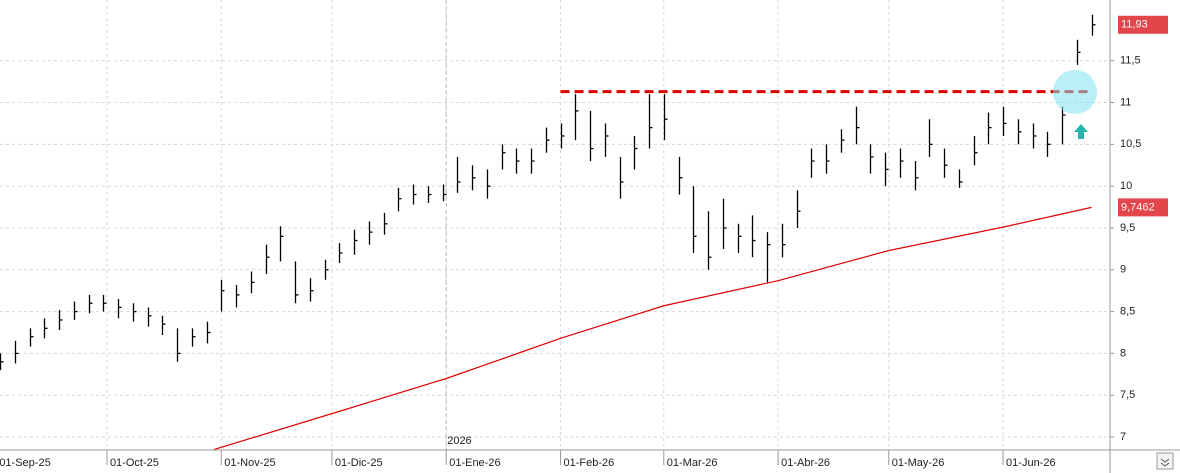  What do you see at coordinates (1134, 25) in the screenshot?
I see `last-price-label: 11,93` at bounding box center [1134, 25].